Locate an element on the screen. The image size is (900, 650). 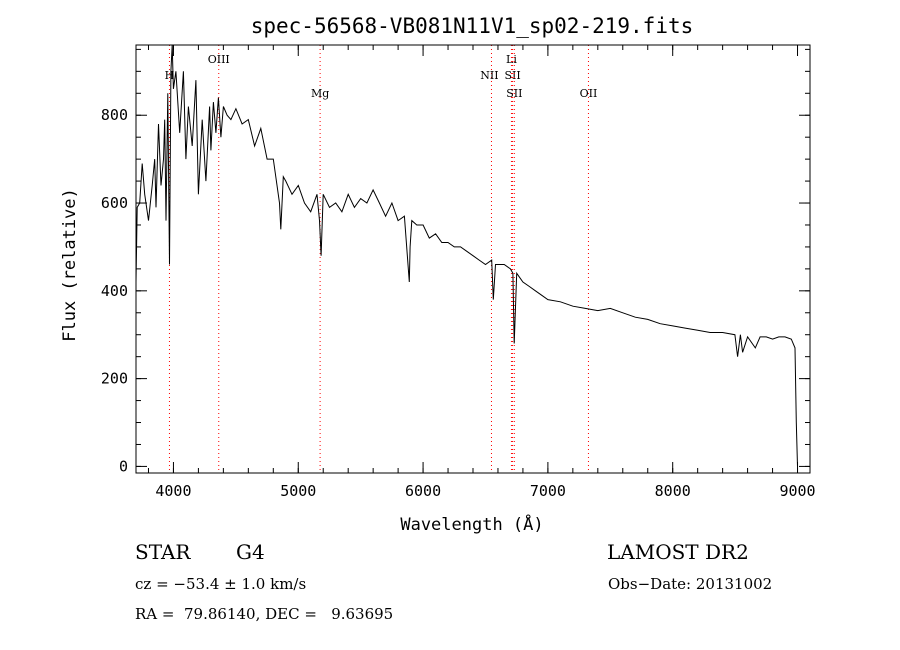
y-tick-label: 400 is located at coordinates (114, 291).